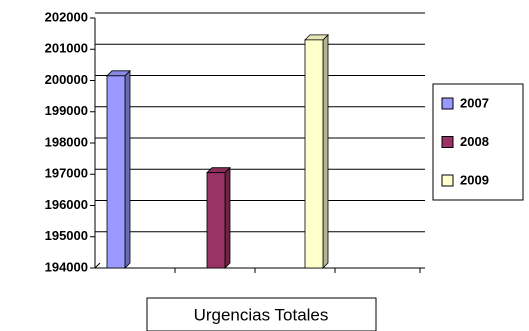 Image resolution: width=529 pixels, height=331 pixels. I want to click on y-tick-label: 199000, so click(66, 110).